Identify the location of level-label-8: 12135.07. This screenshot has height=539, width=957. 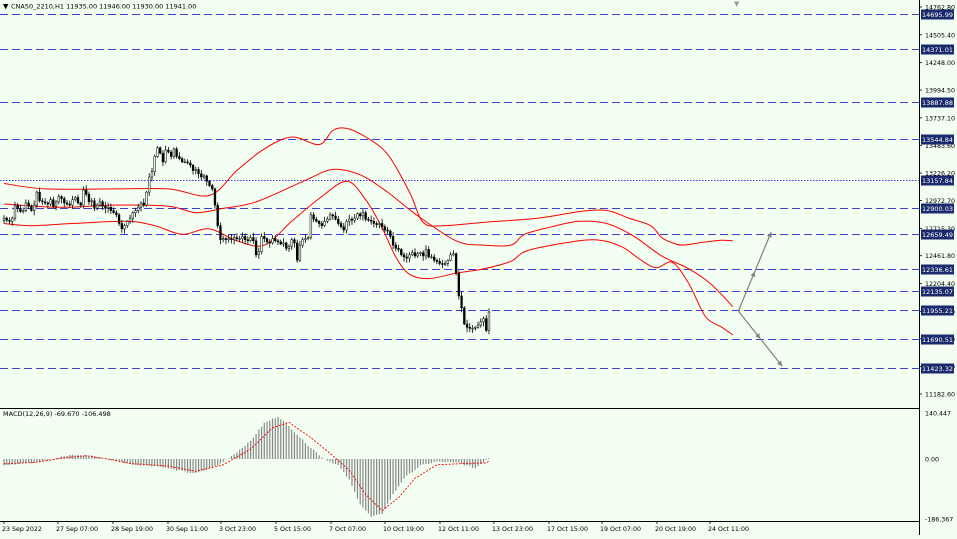
(937, 292).